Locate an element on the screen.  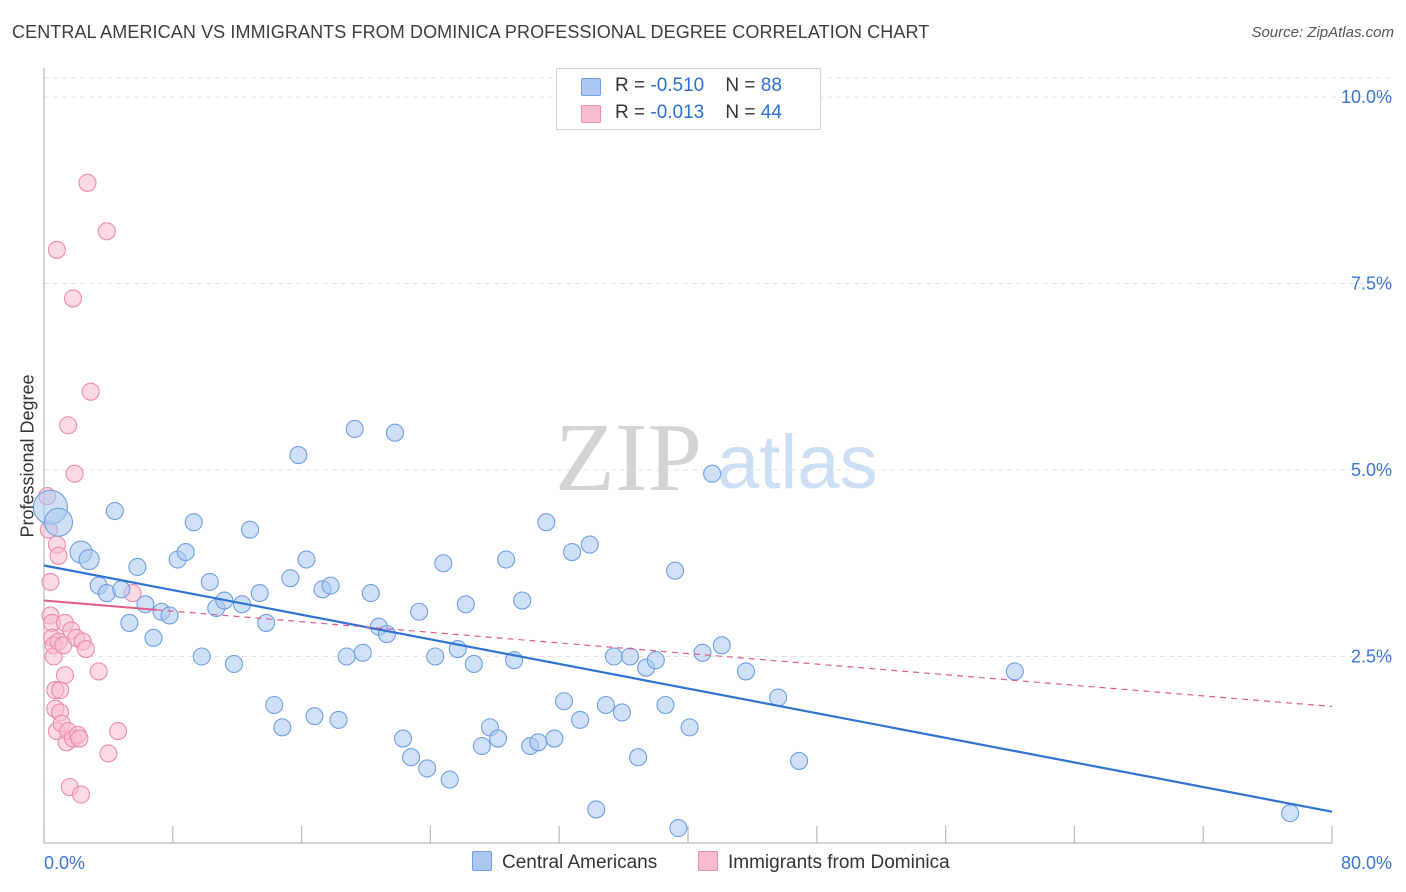
x-tick-label-max: 80.0% is located at coordinates (1366, 863).